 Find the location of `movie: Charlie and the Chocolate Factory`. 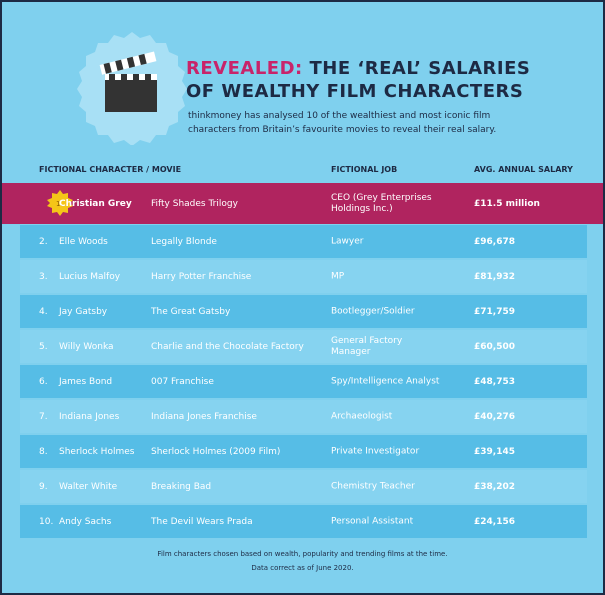

movie: Charlie and the Chocolate Factory is located at coordinates (227, 346).